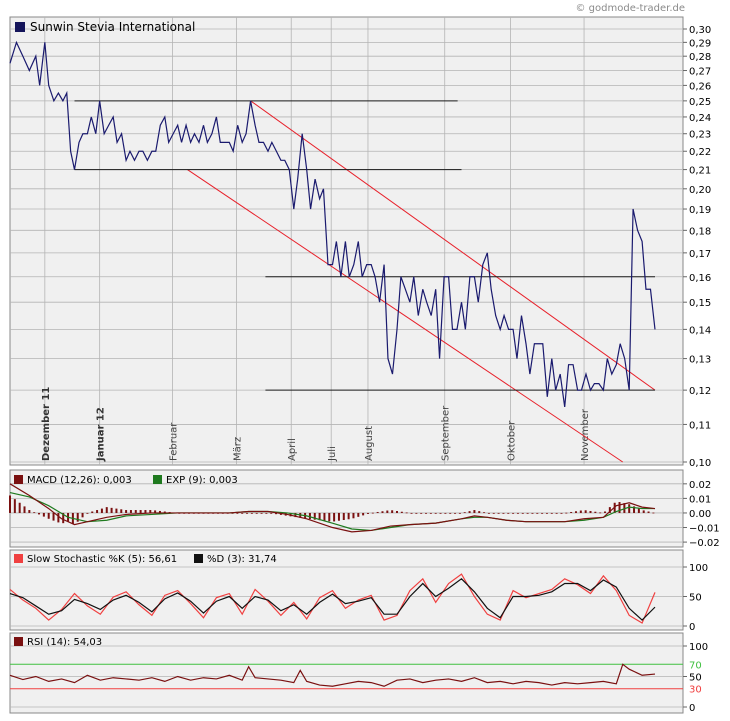 This screenshot has width=730, height=721. What do you see at coordinates (700, 425) in the screenshot?
I see `price-y-tick-label: 0,11` at bounding box center [700, 425].